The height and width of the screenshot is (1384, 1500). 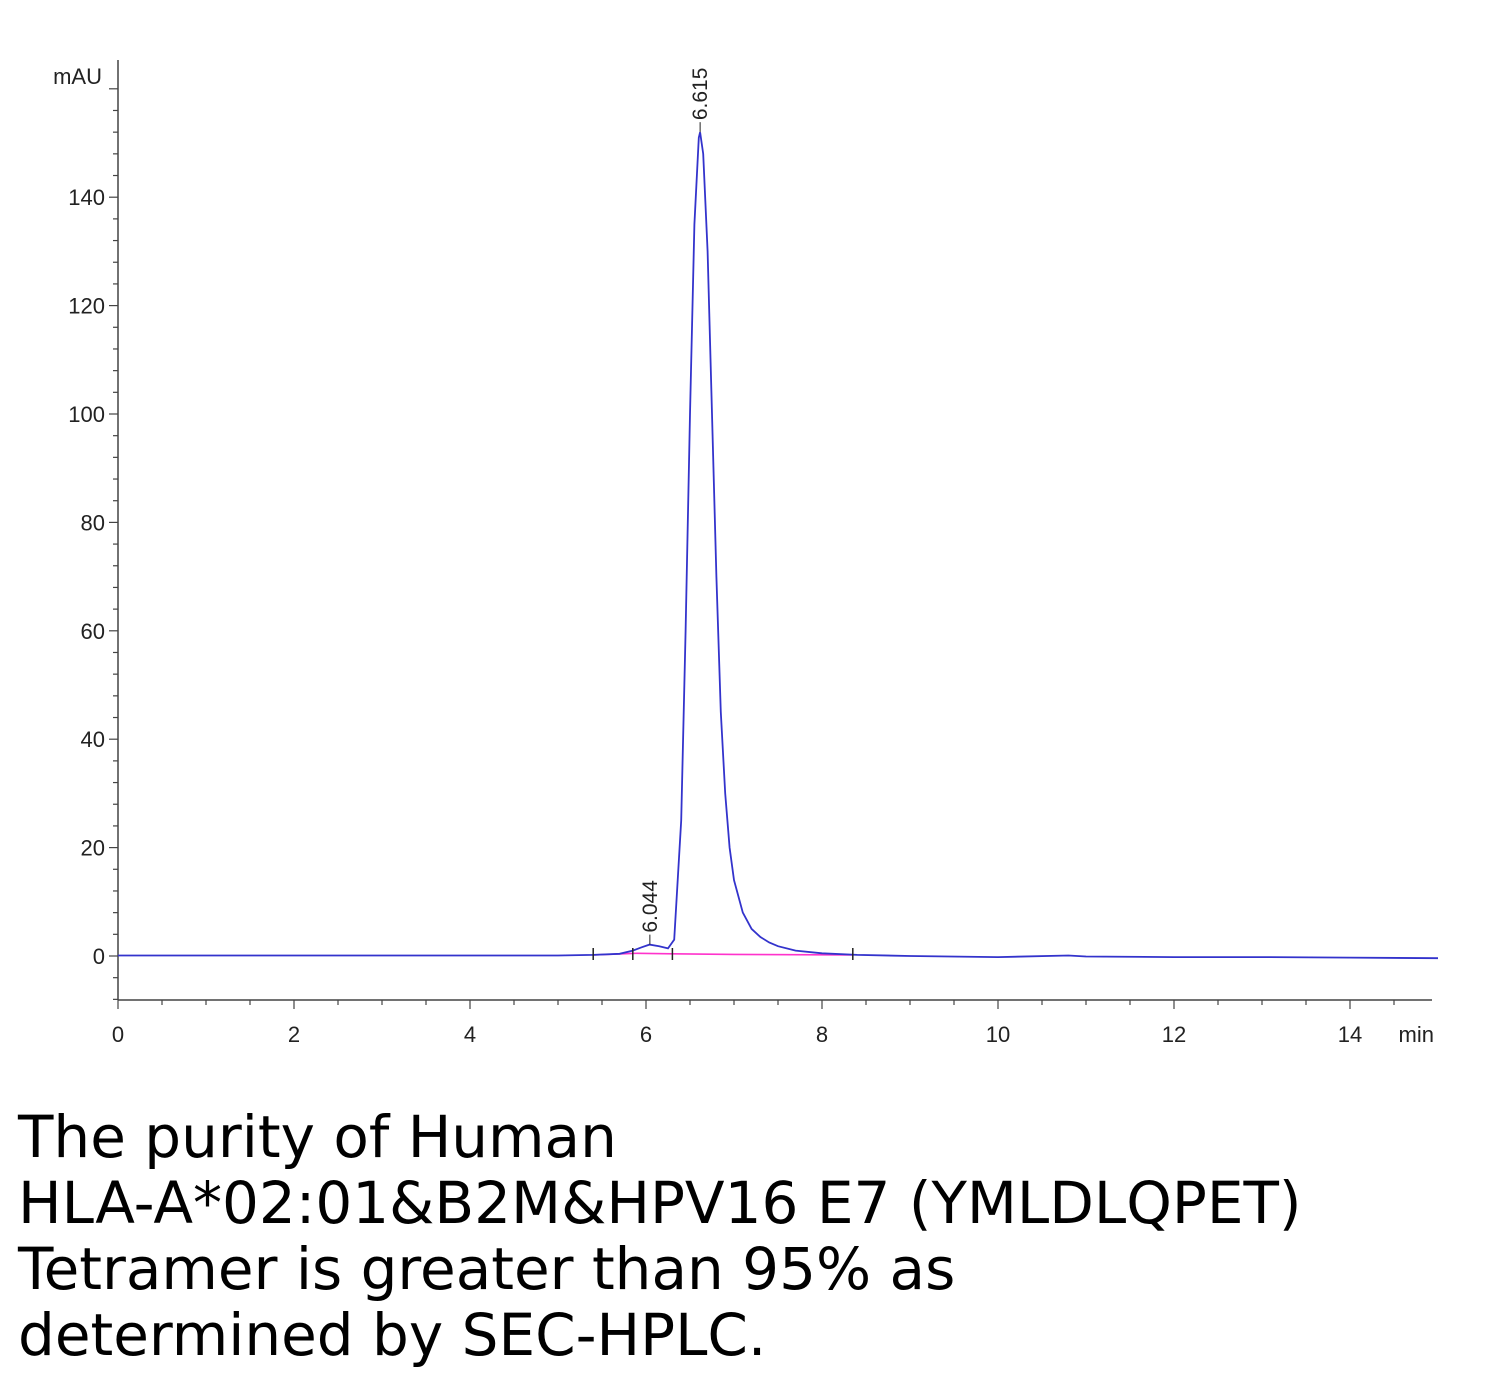 I want to click on y-tick-label: 120, so click(x=86, y=306).